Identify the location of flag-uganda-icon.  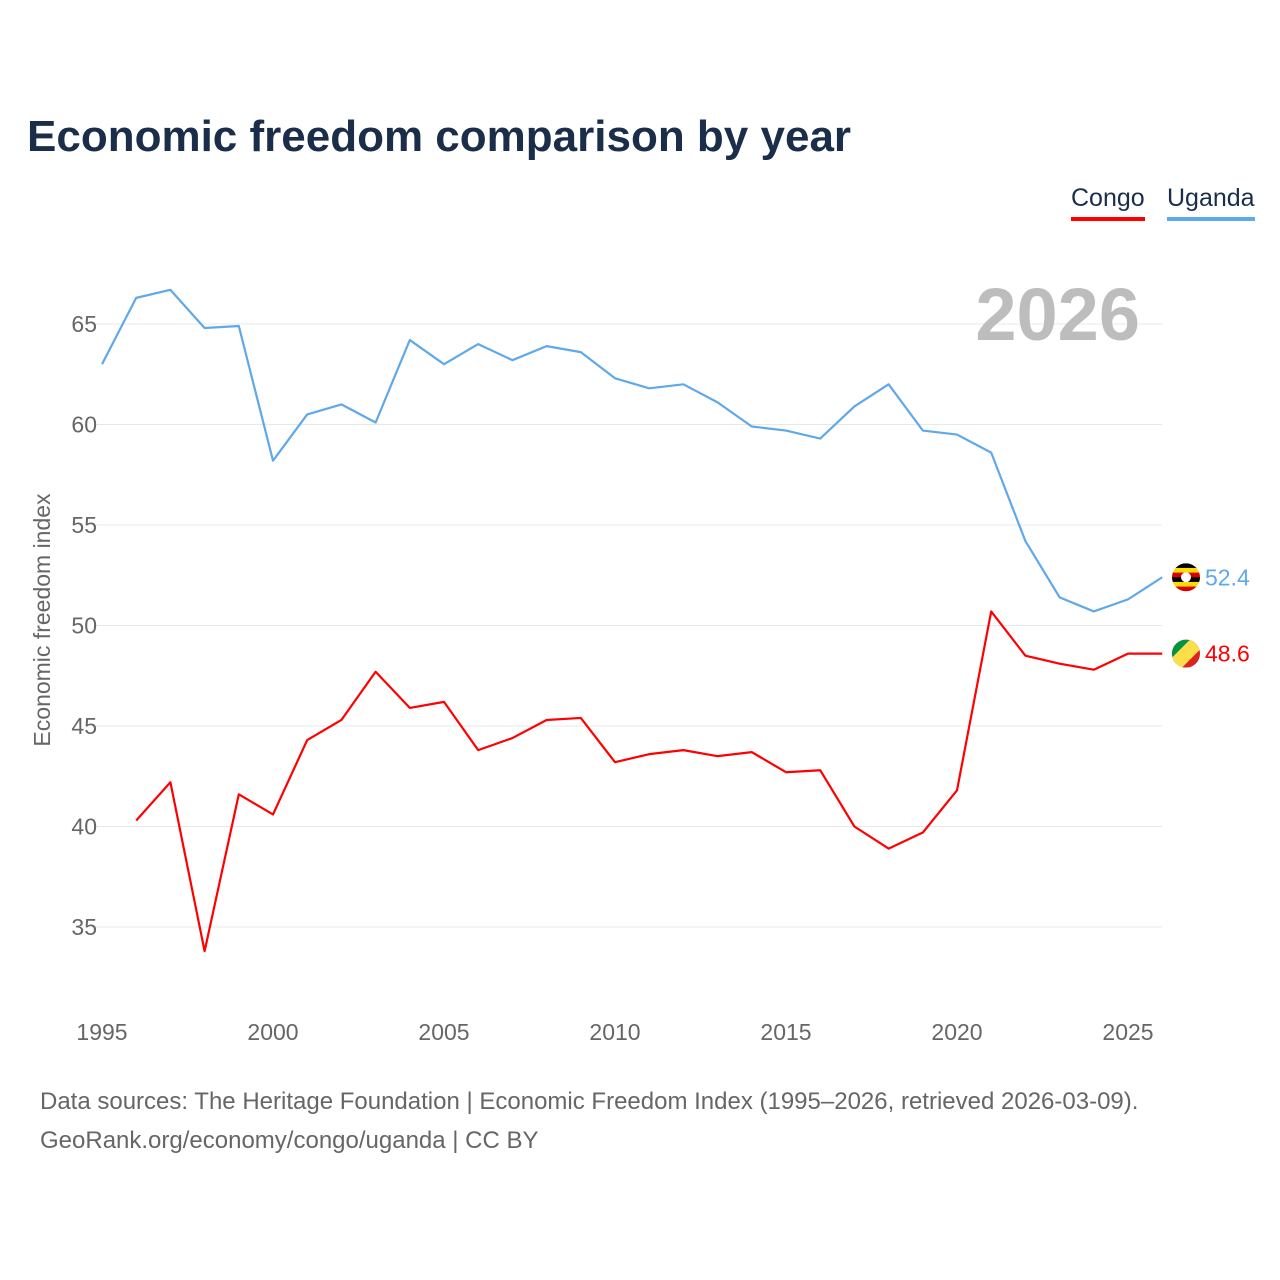
(1186, 577).